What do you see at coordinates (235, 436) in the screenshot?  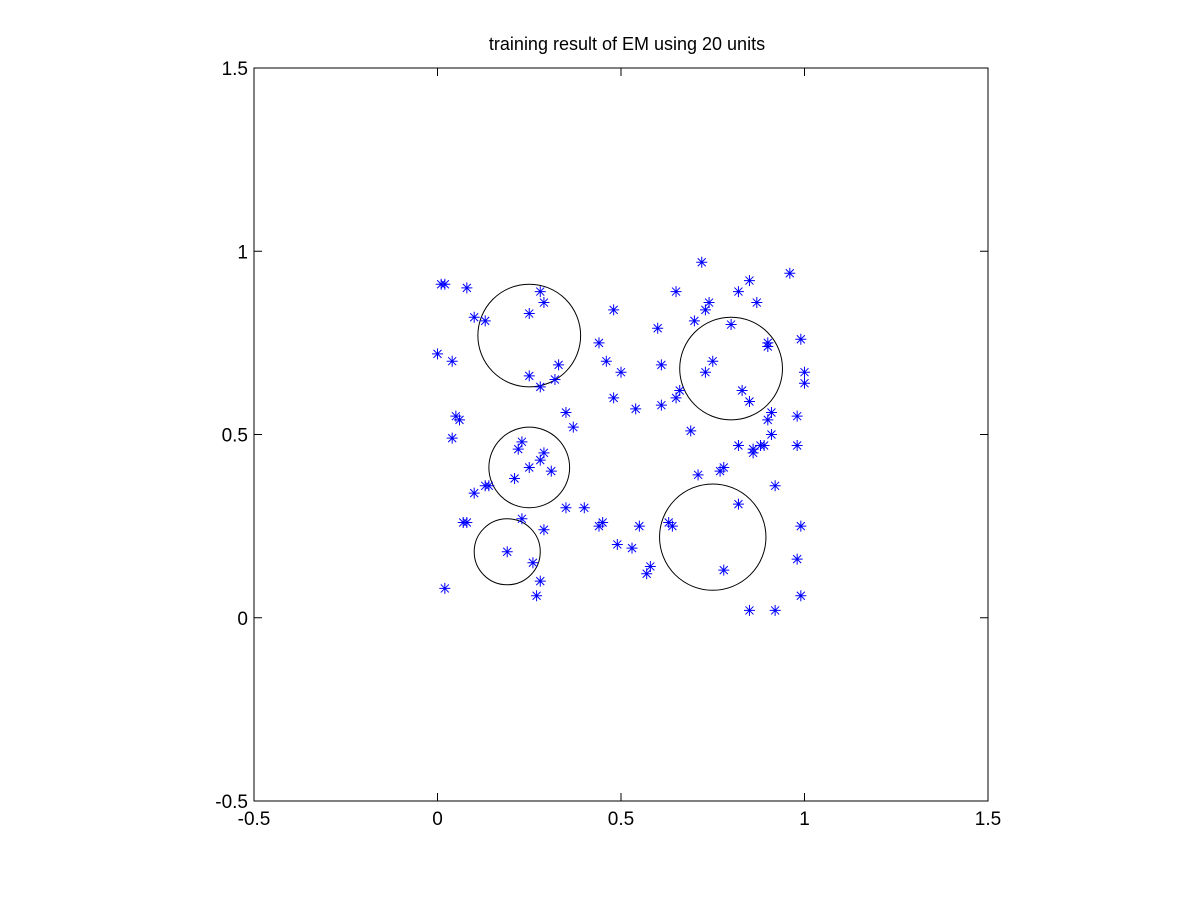 I see `y-tick-label: 0.5` at bounding box center [235, 436].